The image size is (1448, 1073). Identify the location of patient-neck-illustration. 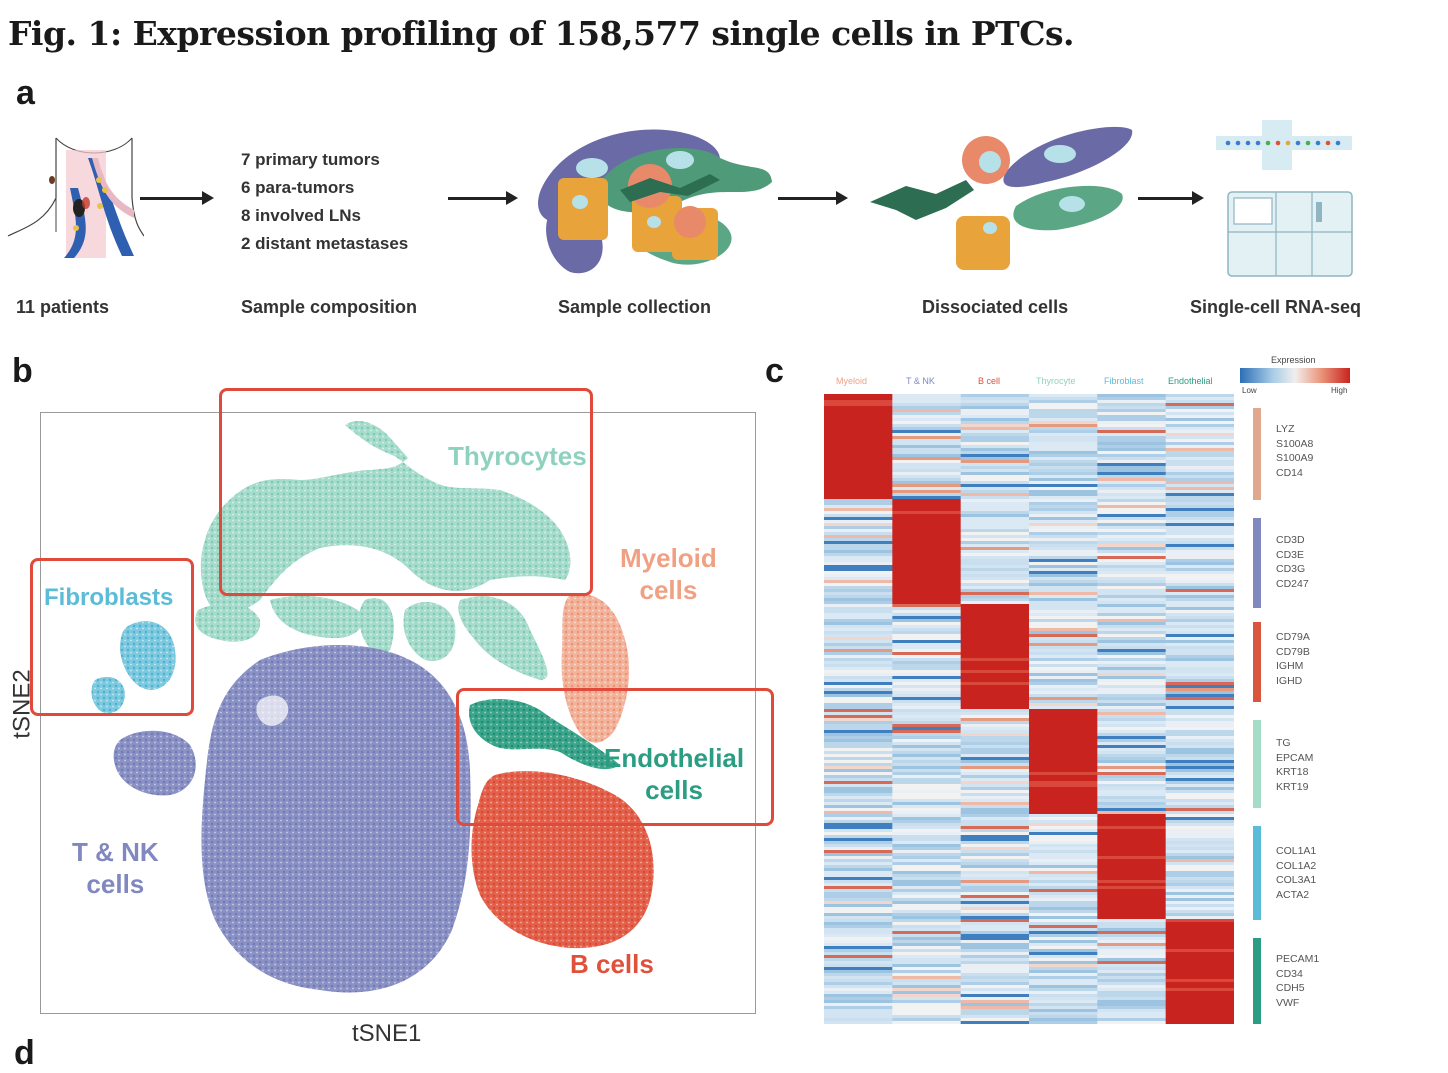
(75, 197).